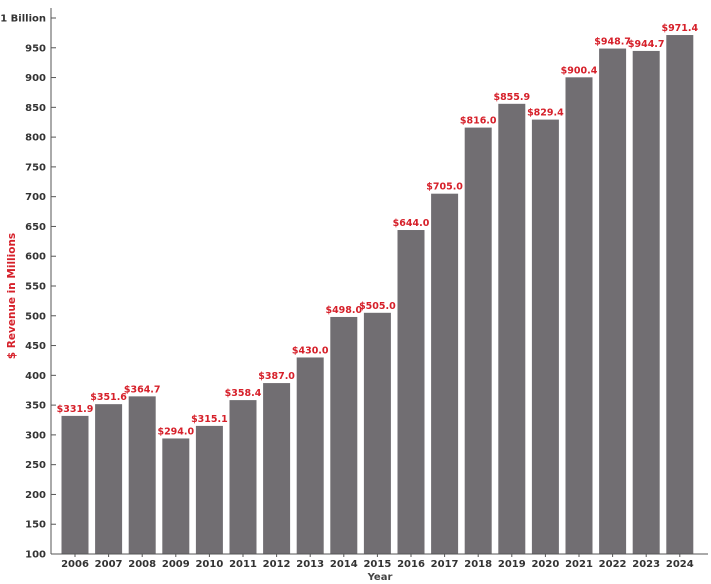  I want to click on x-tick-label-2011: 2011, so click(243, 564).